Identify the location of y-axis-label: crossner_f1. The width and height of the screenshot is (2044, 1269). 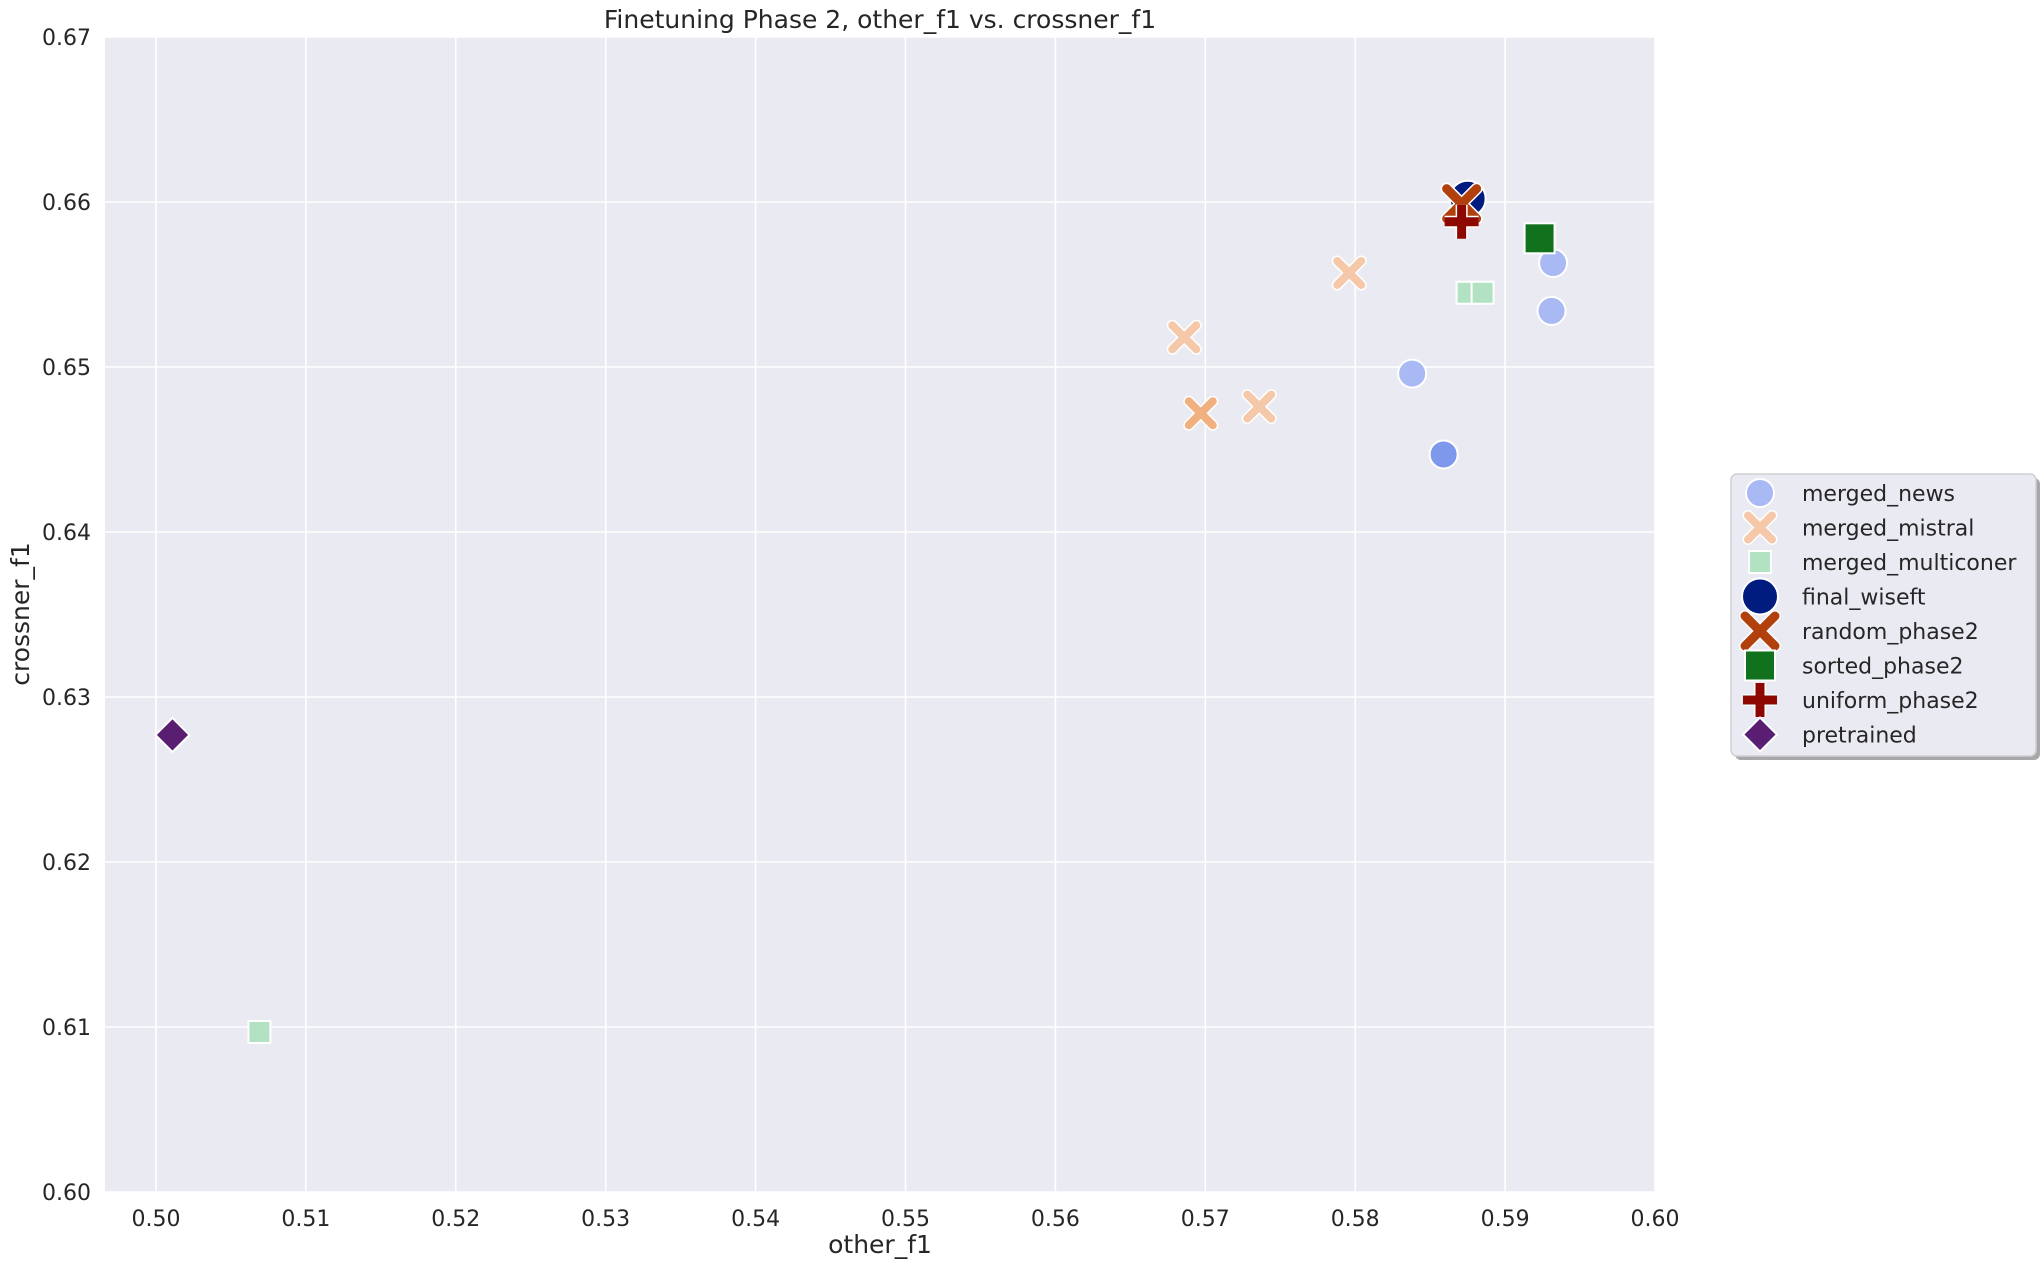
(20, 614).